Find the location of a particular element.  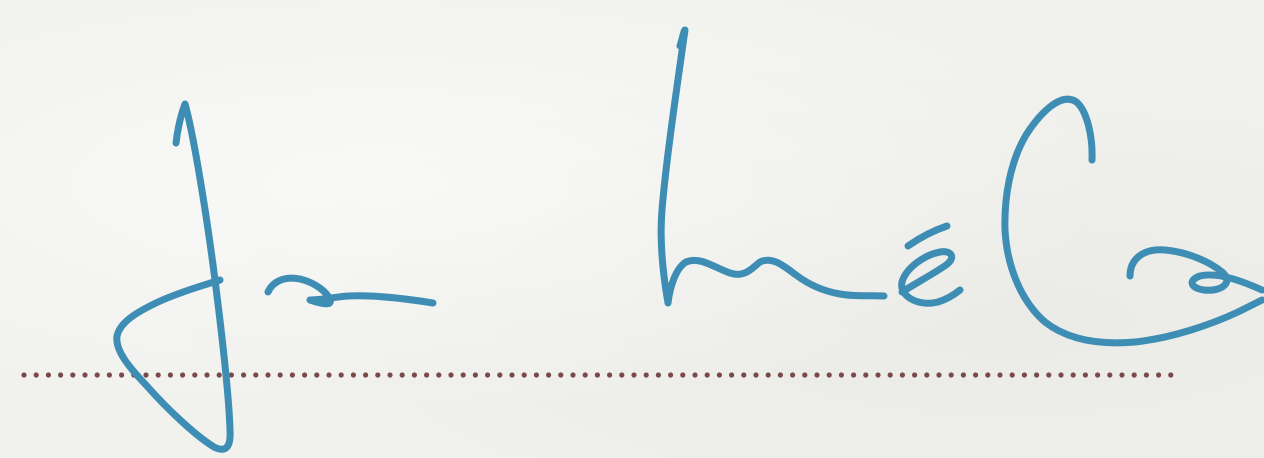

signature-stroke-j is located at coordinates (173, 276).